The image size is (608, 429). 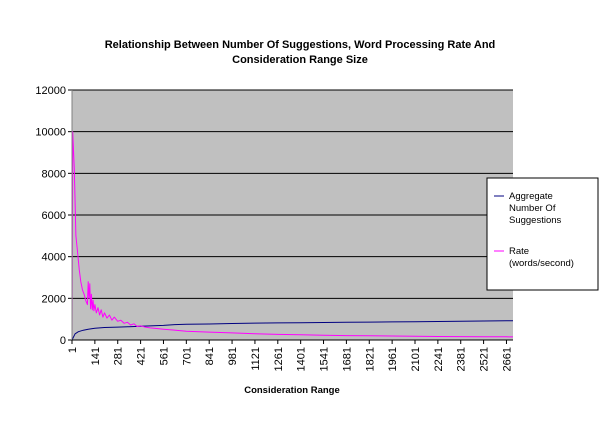 I want to click on y-tick-label: 10000, so click(x=50, y=133).